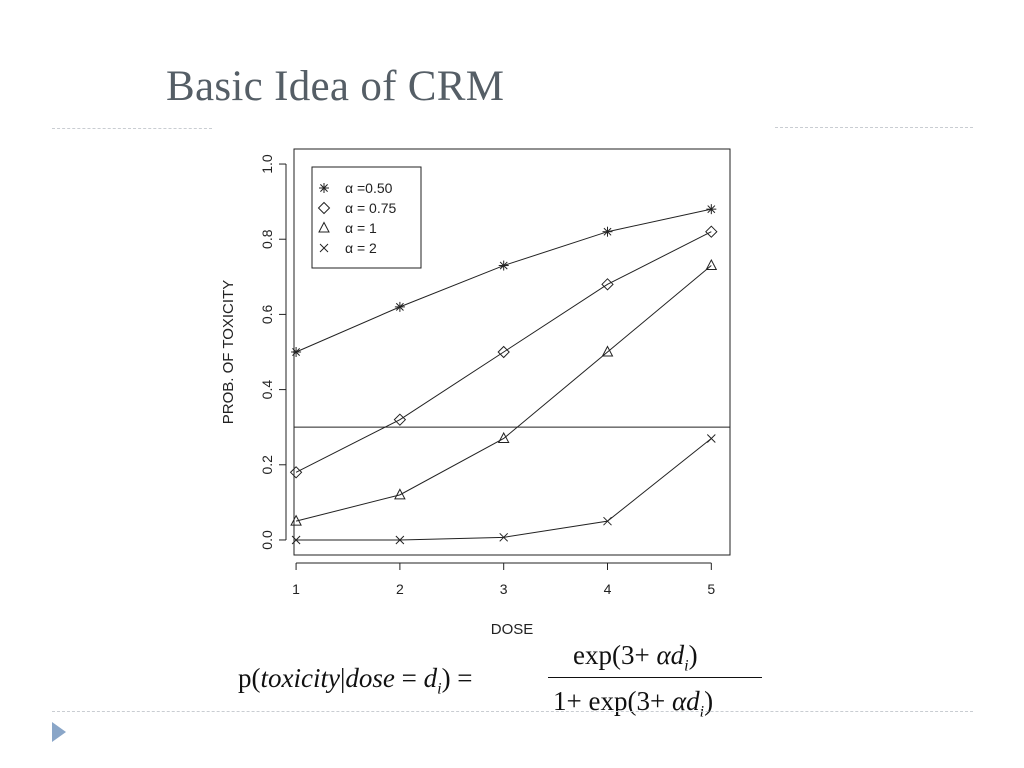 This screenshot has width=1024, height=768. What do you see at coordinates (504, 489) in the screenshot?
I see `series-line-cross` at bounding box center [504, 489].